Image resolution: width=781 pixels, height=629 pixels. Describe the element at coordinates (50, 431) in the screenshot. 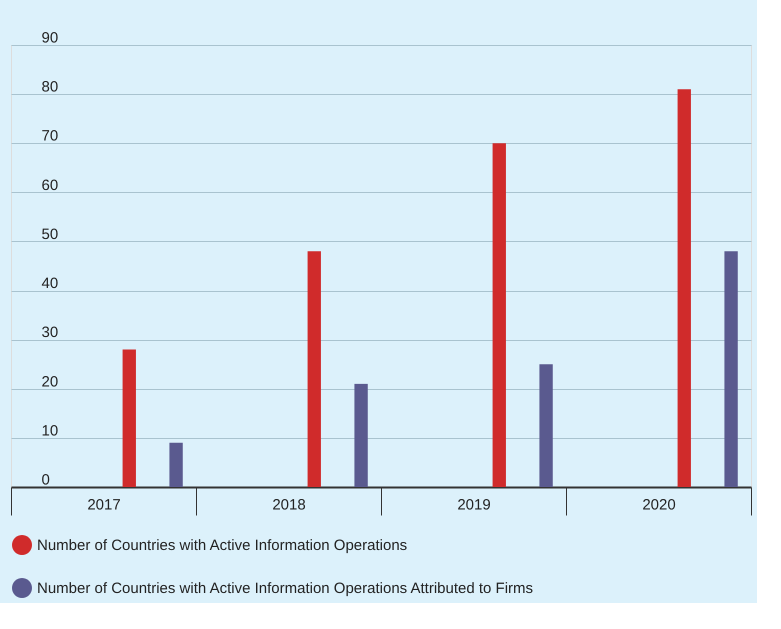

I see `y-tick-label: 10` at that location.